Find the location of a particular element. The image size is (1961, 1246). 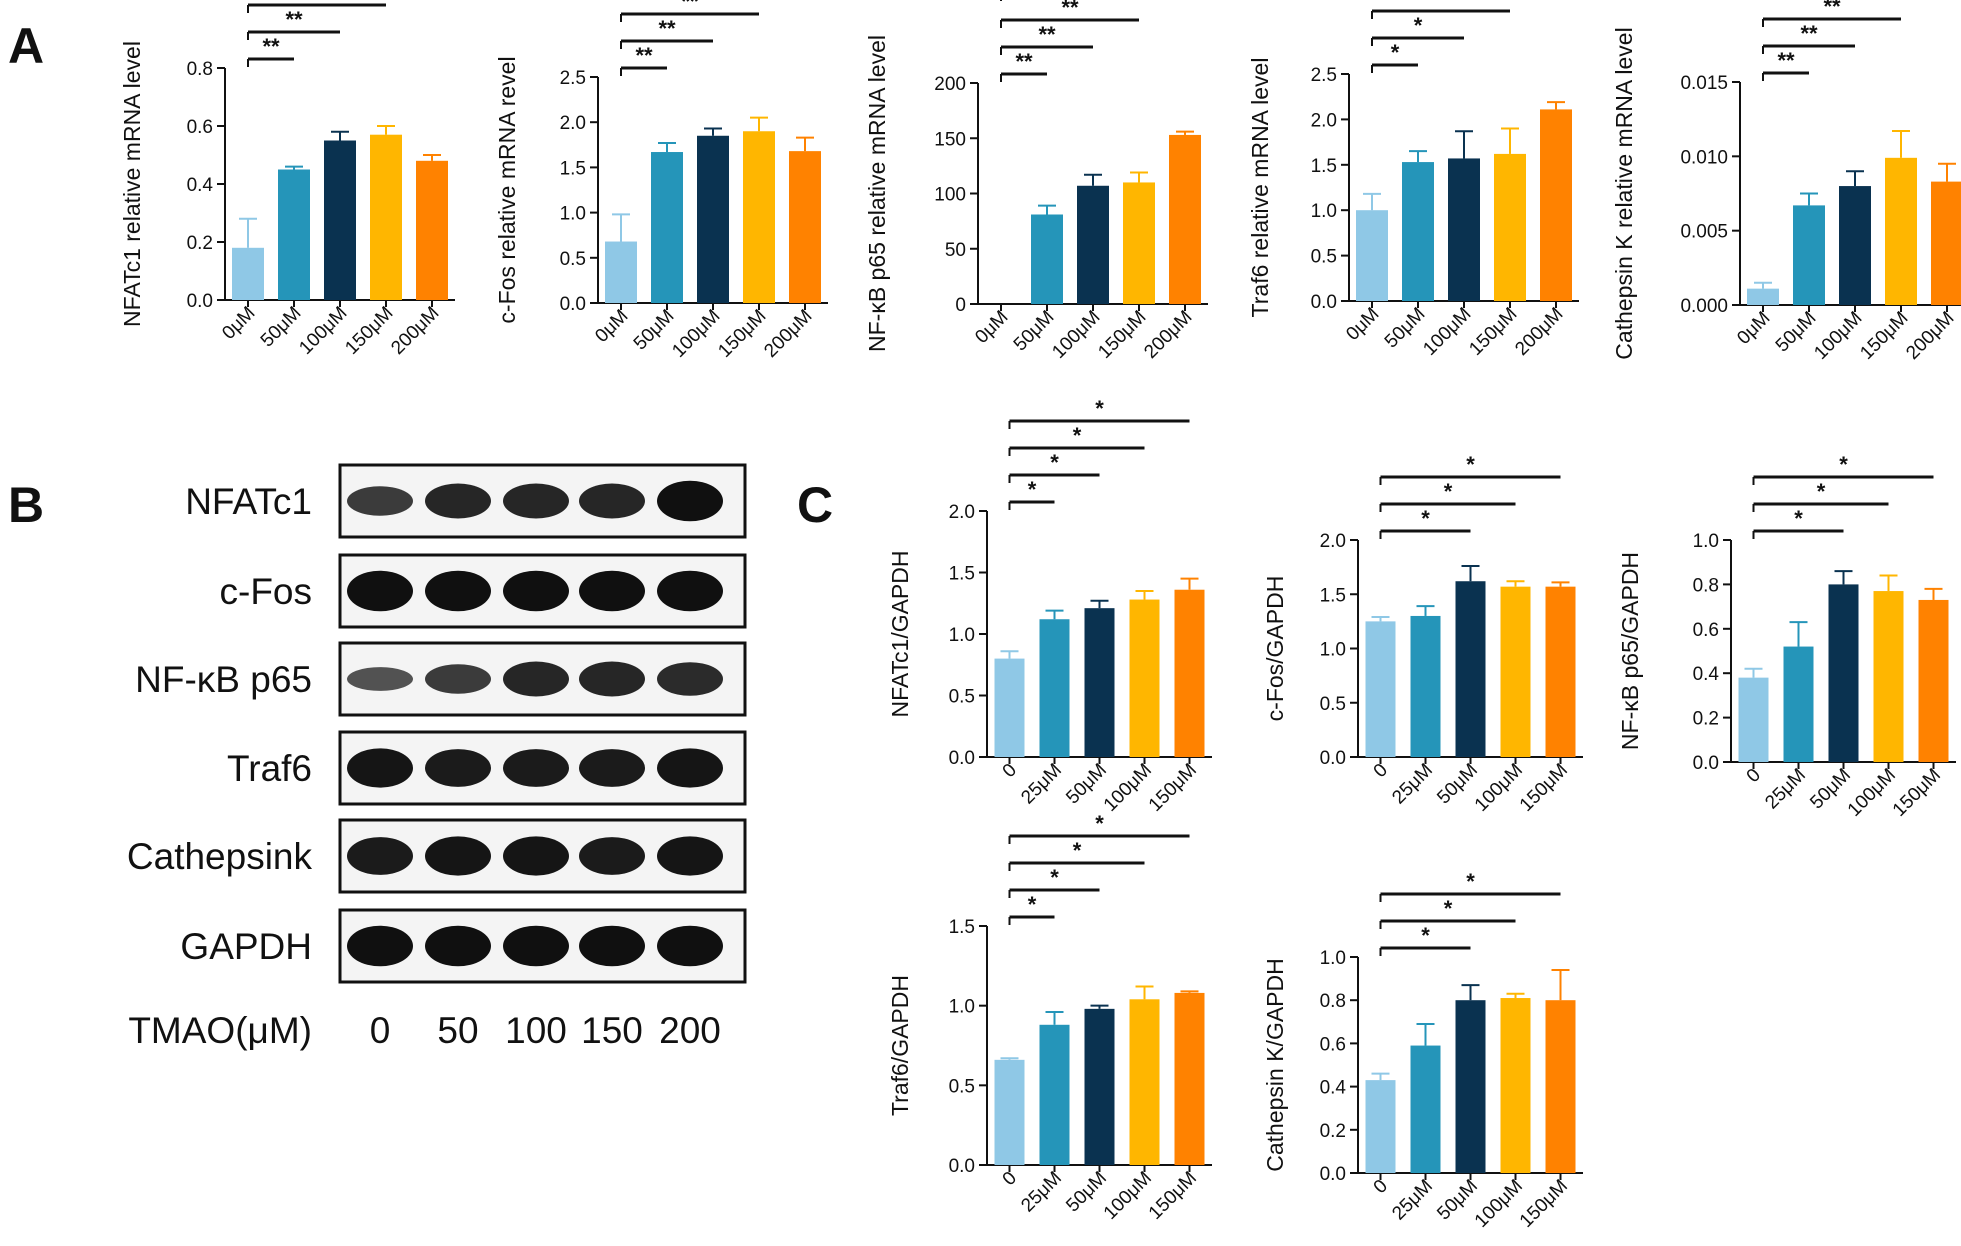

y-axis-label: Traf6/GAPDH is located at coordinates (900, 1045).